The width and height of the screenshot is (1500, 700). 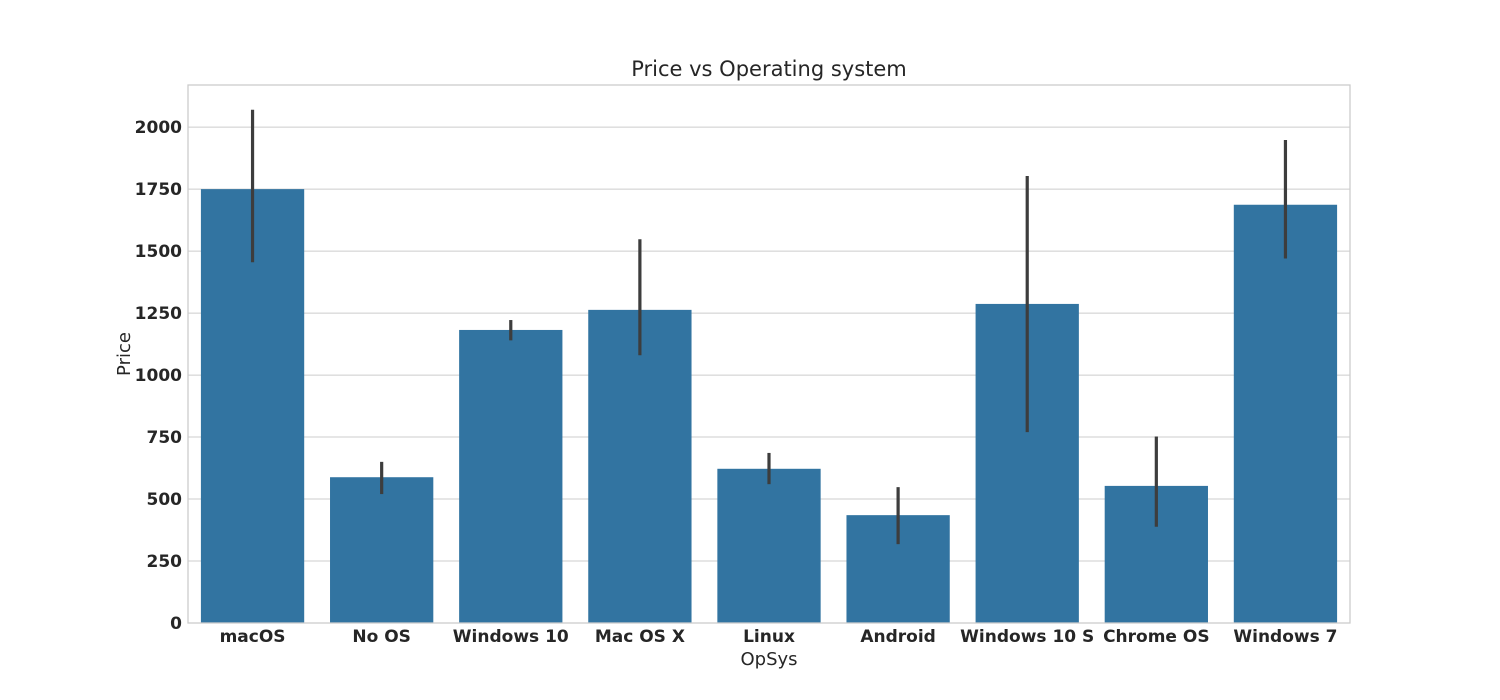 I want to click on x-tick-label: Linux, so click(x=769, y=637).